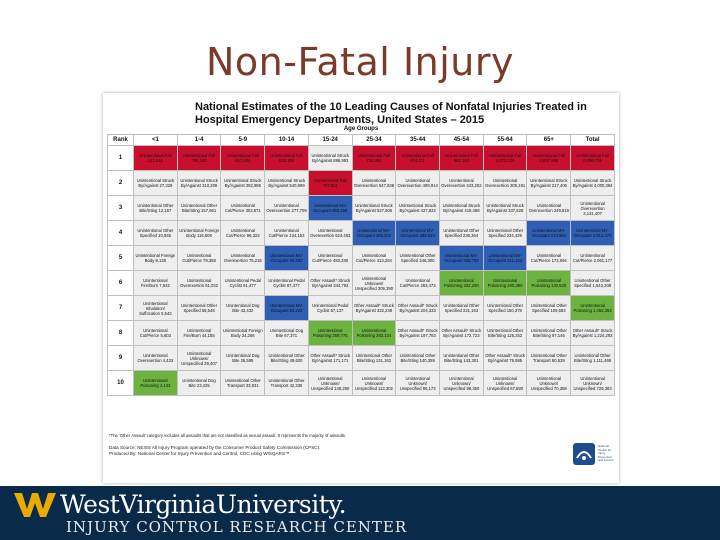  What do you see at coordinates (374, 233) in the screenshot?
I see `table-cell: Unintentional MV-Occupant 489,202` at bounding box center [374, 233].